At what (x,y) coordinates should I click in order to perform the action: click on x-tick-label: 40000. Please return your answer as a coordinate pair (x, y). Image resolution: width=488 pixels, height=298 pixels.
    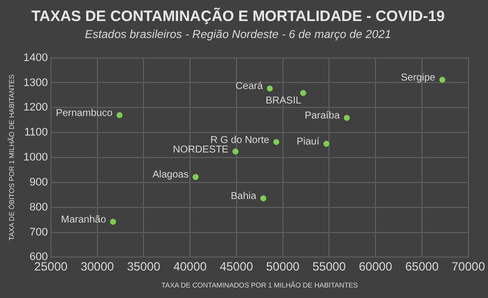
    Looking at the image, I should click on (190, 267).